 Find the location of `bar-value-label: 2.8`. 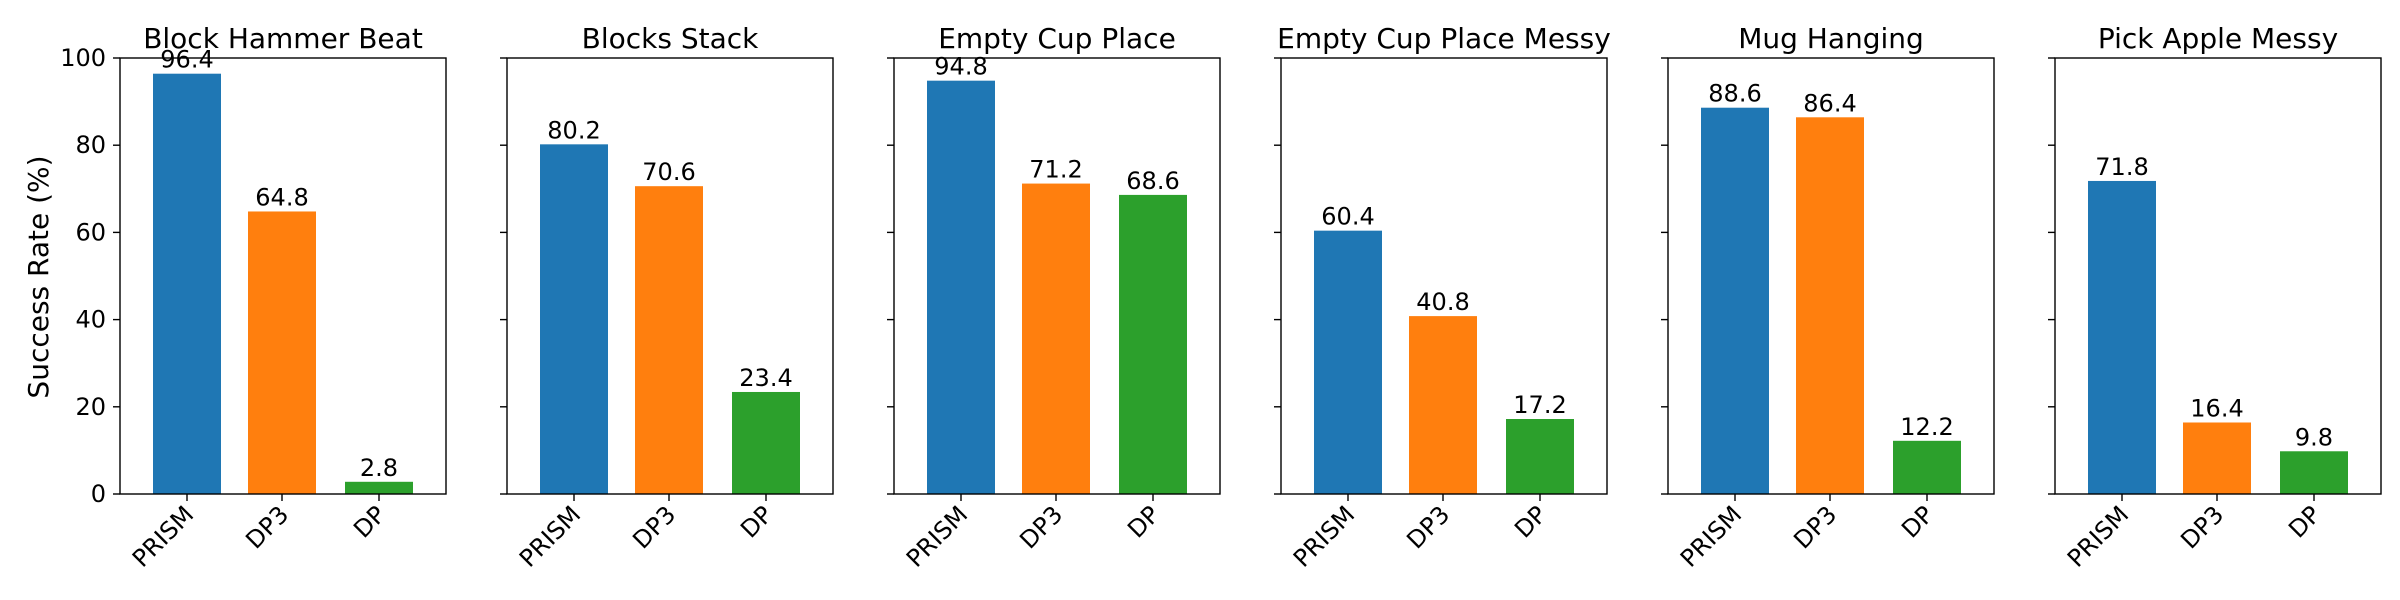

bar-value-label: 2.8 is located at coordinates (379, 468).